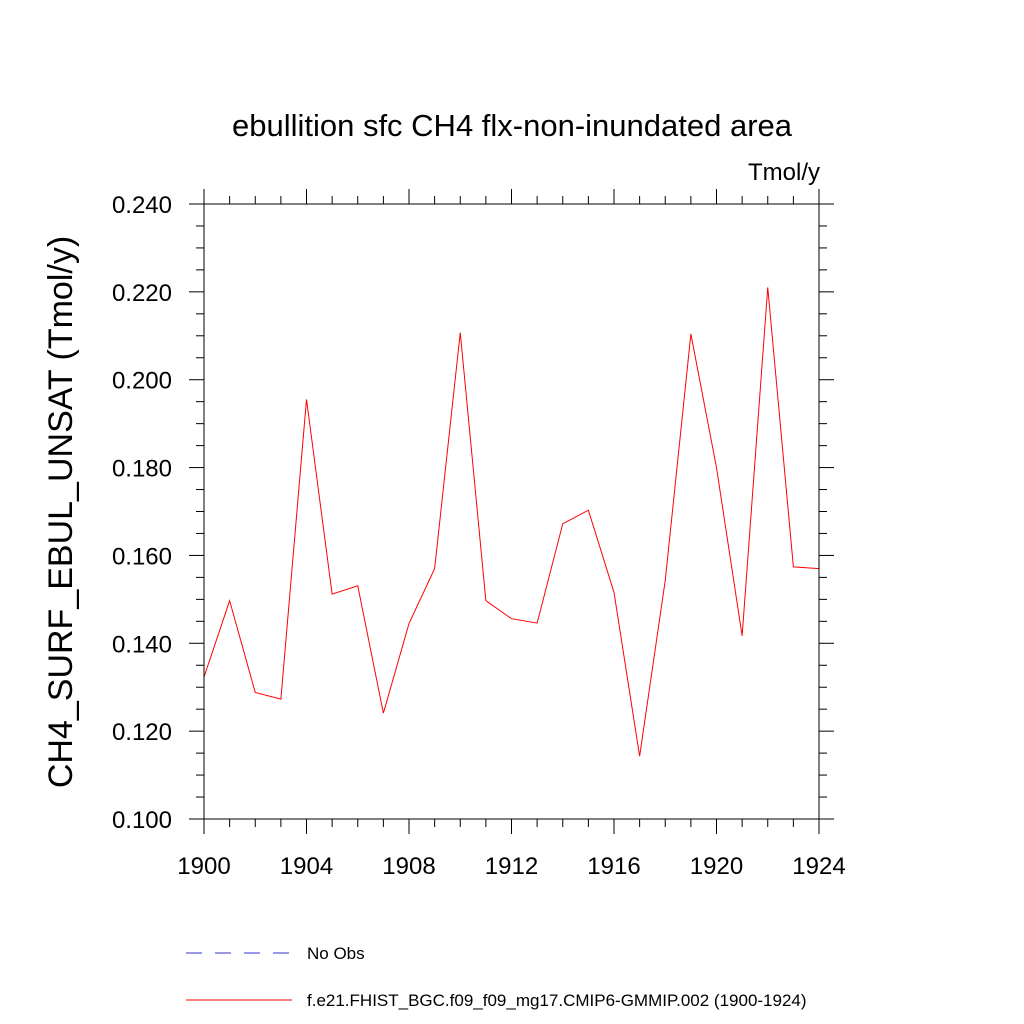 This screenshot has width=1024, height=1024. Describe the element at coordinates (142, 469) in the screenshot. I see `y-tick-label: 0.180` at that location.